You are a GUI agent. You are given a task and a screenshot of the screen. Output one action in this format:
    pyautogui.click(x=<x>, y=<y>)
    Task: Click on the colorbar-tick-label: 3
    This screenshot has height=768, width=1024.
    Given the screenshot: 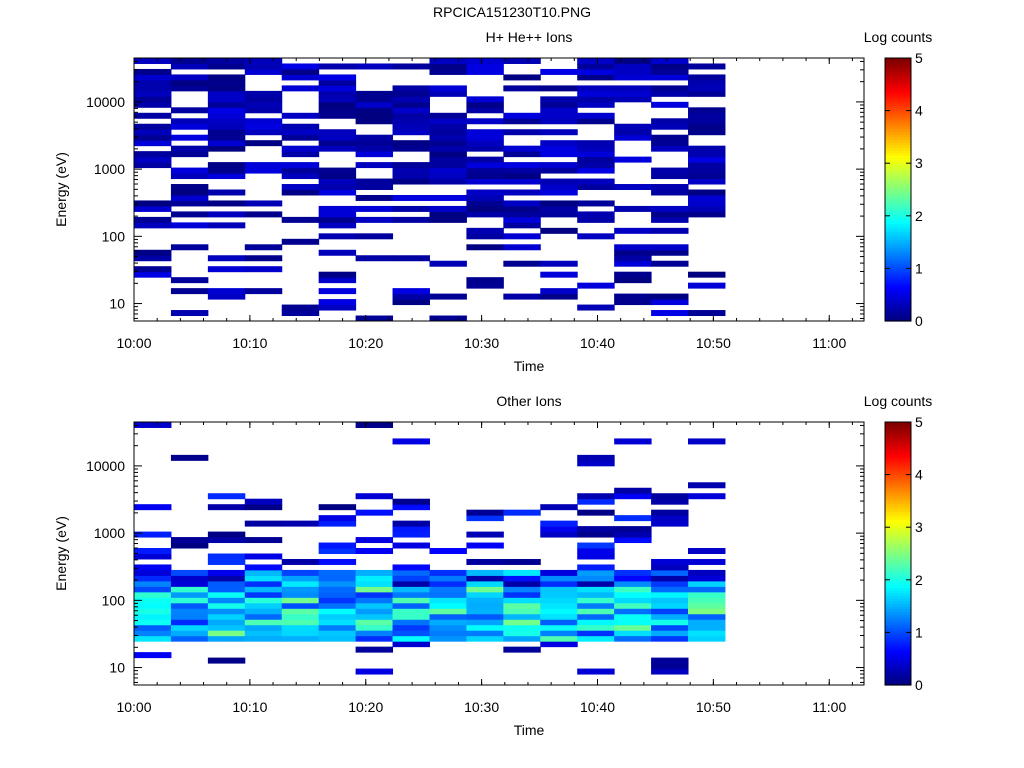 What is the action you would take?
    pyautogui.click(x=919, y=527)
    